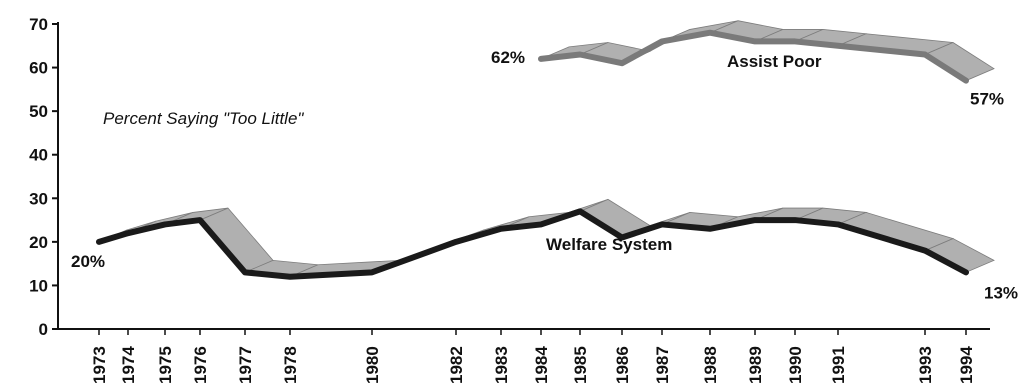  What do you see at coordinates (795, 365) in the screenshot?
I see `x-tick-label: 1990` at bounding box center [795, 365].